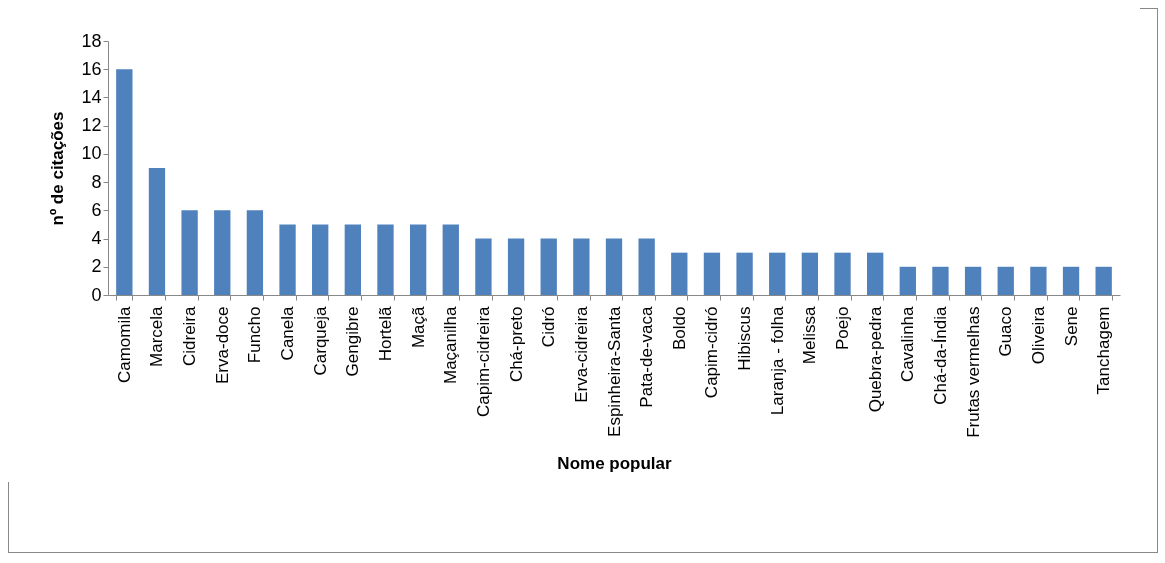  Describe the element at coordinates (875, 359) in the screenshot. I see `x-tick-label: Quebra-pedra` at that location.